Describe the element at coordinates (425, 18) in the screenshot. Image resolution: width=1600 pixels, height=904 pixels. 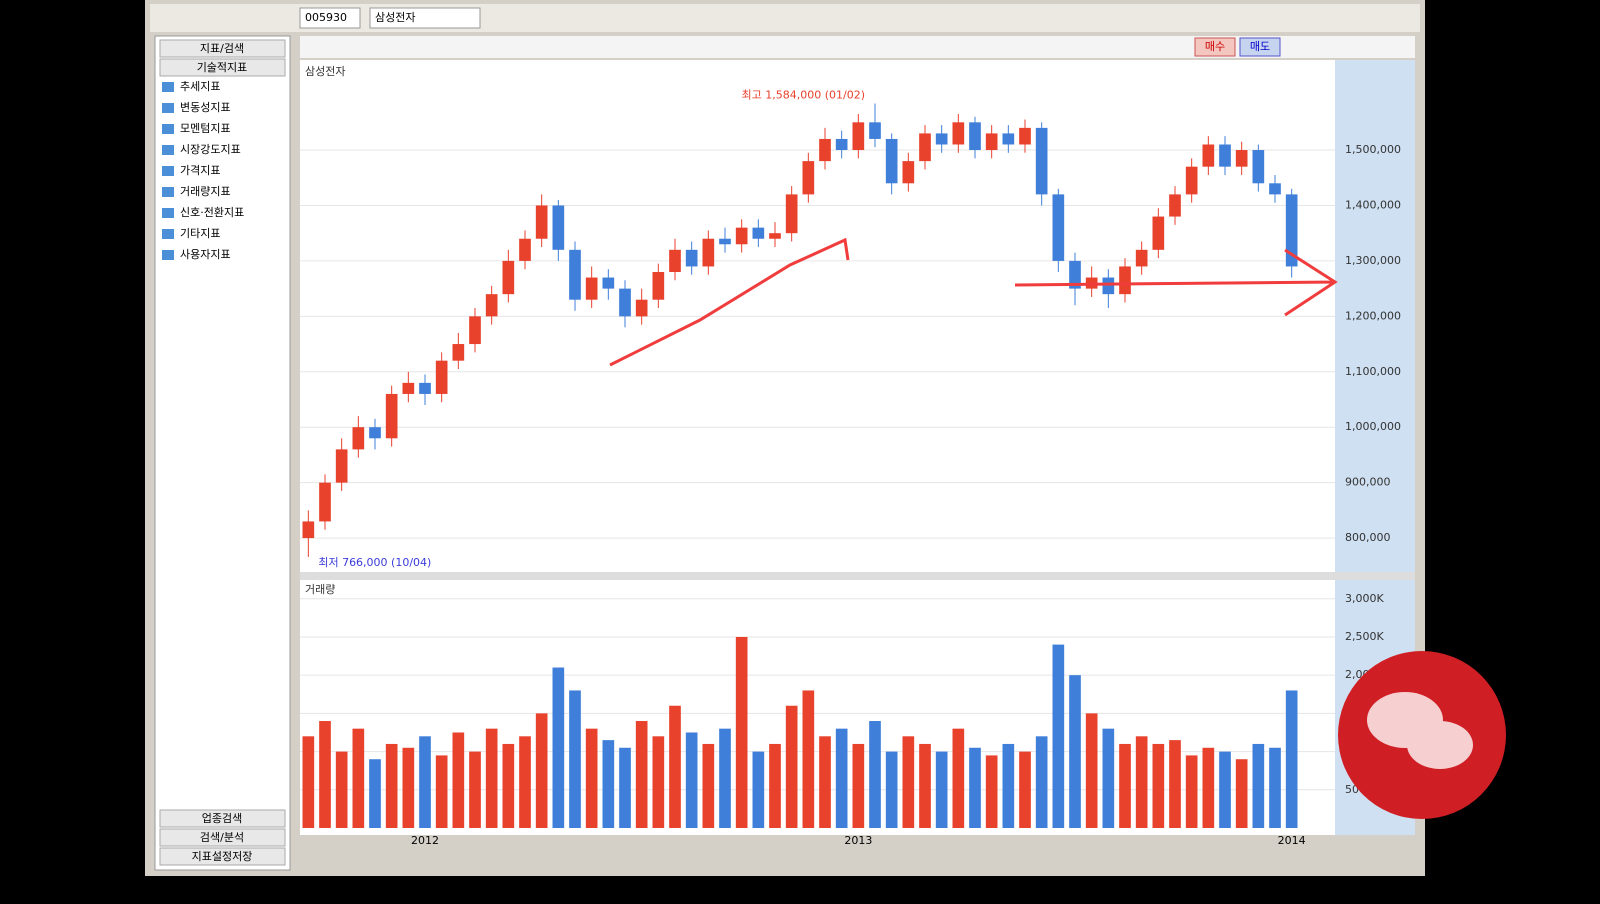
I see `name-box` at that location.